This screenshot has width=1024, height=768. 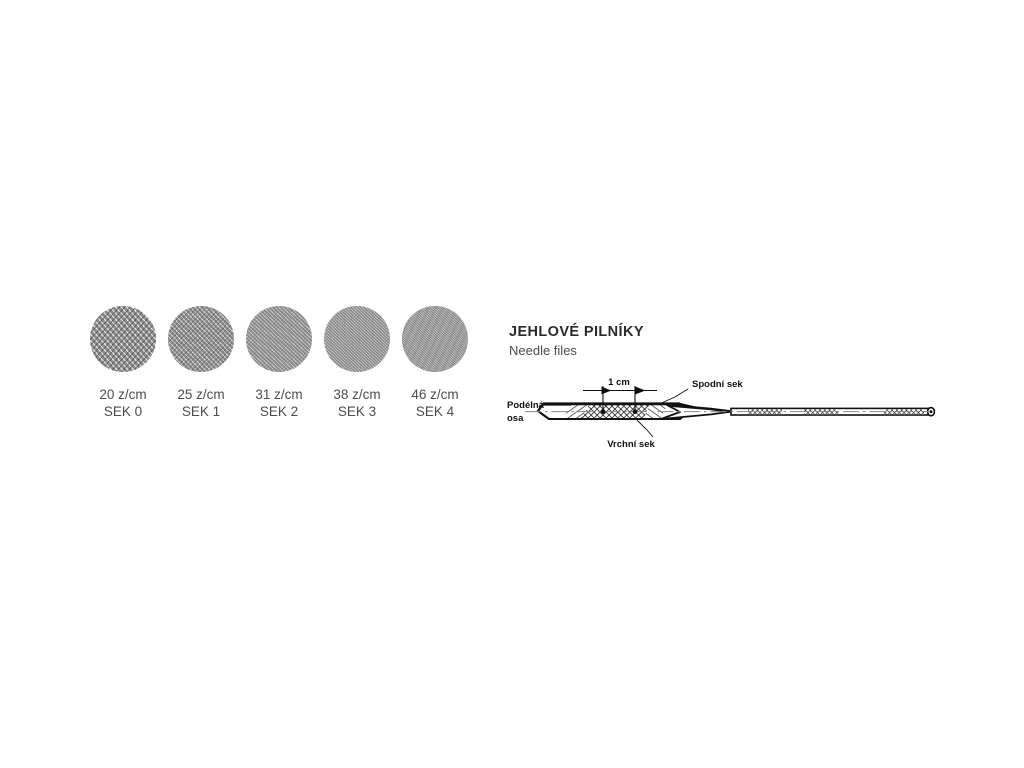 I want to click on callout-leader-line-lower, so click(x=645, y=428).